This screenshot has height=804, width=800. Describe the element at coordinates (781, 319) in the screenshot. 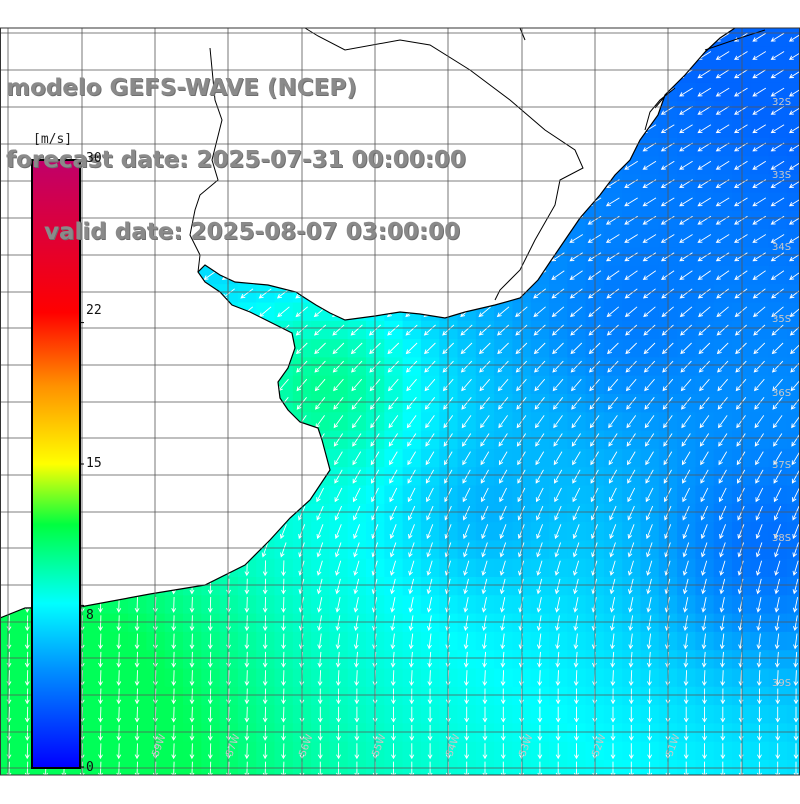

I see `lat-label: 35S` at that location.